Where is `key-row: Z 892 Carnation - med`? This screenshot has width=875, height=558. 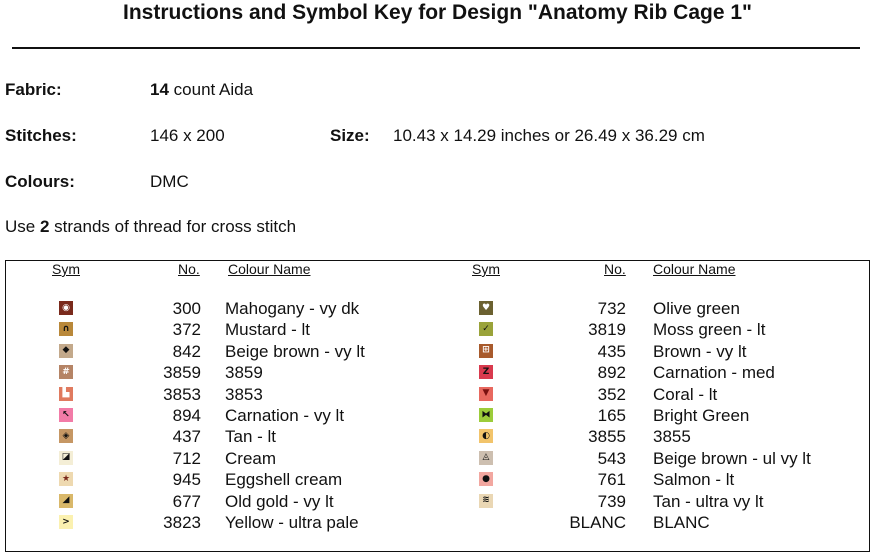
key-row: Z 892 Carnation - med is located at coordinates (437, 372).